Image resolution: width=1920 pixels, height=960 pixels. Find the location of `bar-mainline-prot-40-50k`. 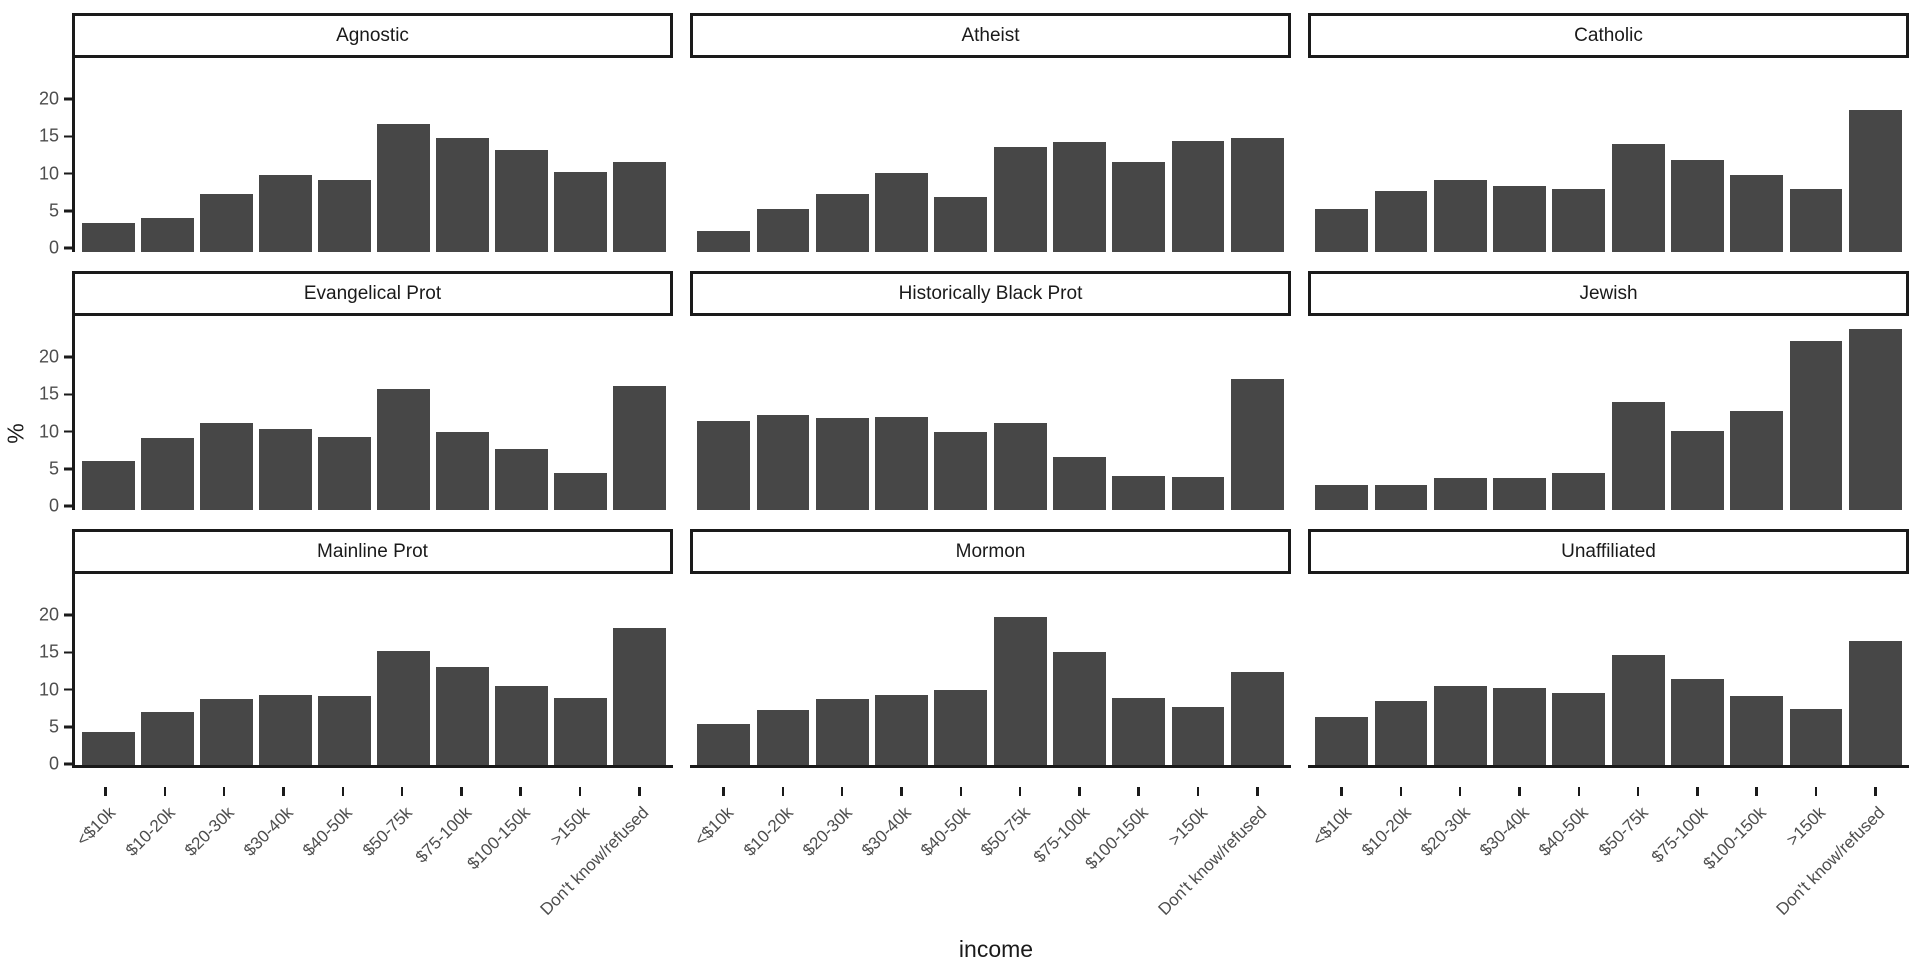

bar-mainline-prot-40-50k is located at coordinates (344, 730).